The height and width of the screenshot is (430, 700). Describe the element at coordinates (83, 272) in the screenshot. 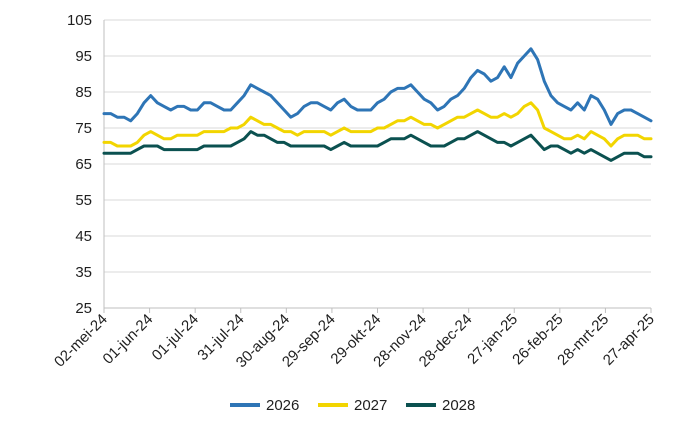

I see `y-tick-label: 35` at that location.